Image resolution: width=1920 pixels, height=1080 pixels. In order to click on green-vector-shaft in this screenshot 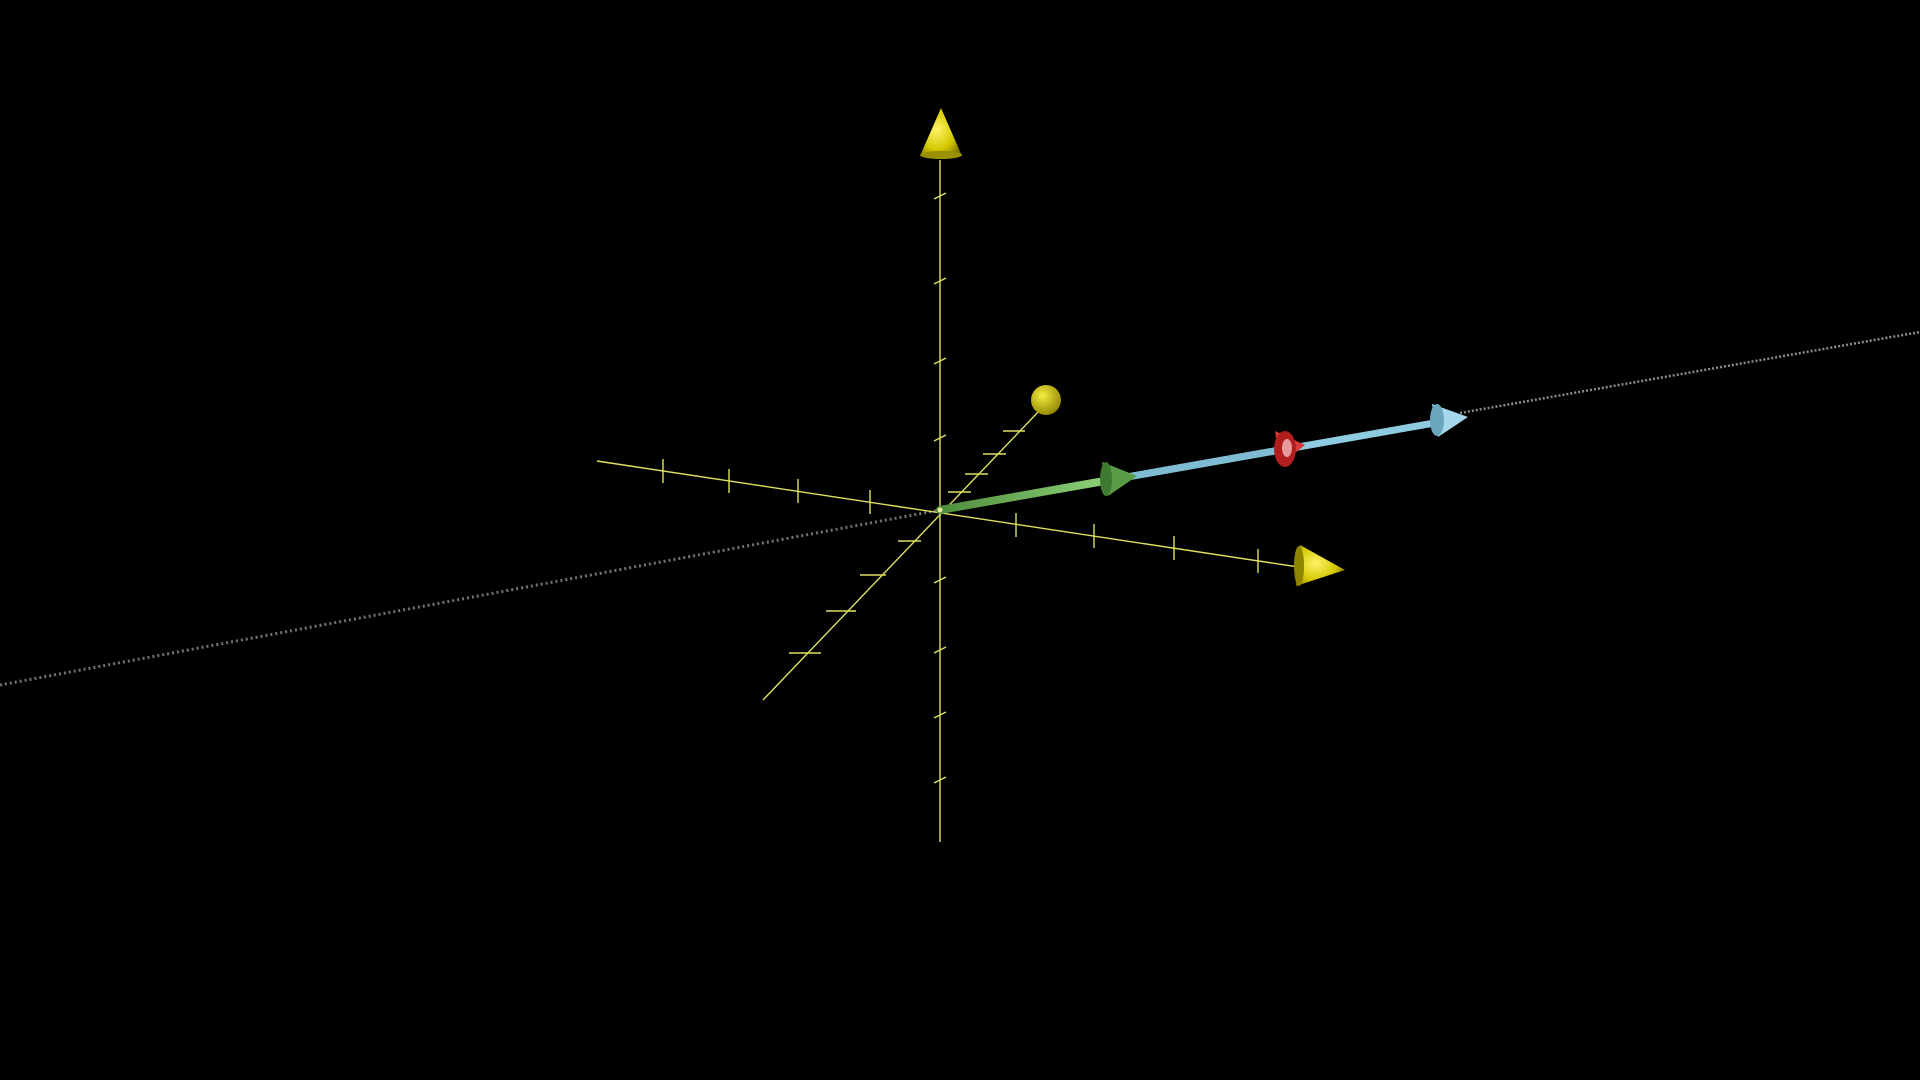, I will do `click(1025, 495)`.